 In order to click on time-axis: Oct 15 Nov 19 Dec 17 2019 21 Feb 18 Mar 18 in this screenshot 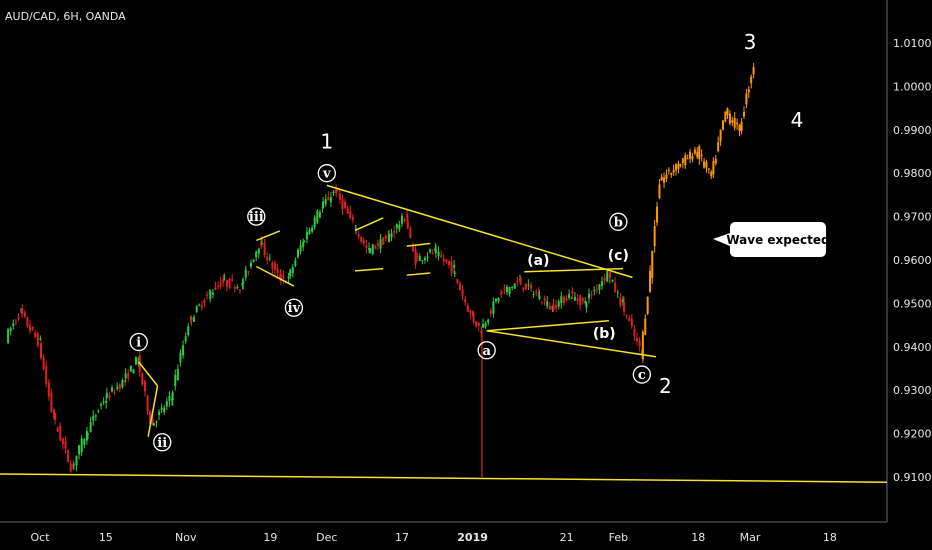, I will do `click(433, 537)`.